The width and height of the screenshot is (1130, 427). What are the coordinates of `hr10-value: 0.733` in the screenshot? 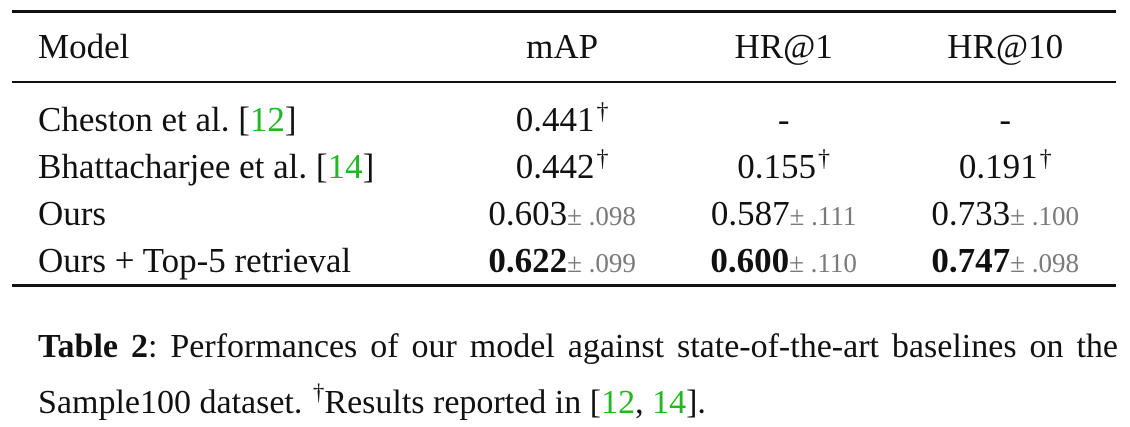 It's located at (971, 213).